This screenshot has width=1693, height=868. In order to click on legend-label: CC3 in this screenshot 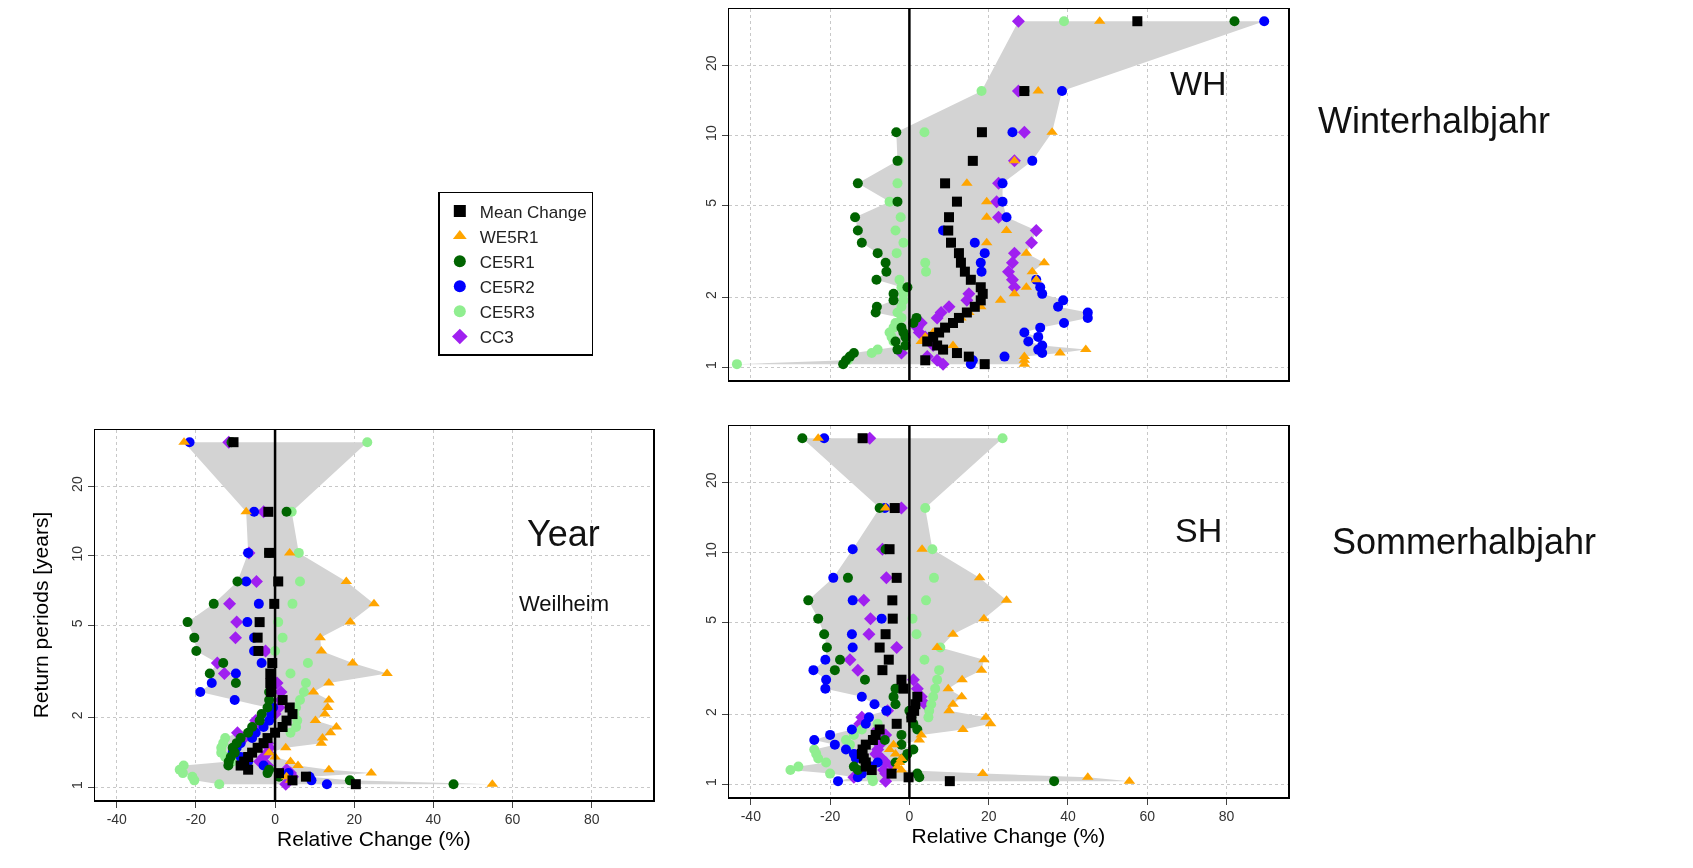, I will do `click(496, 338)`.